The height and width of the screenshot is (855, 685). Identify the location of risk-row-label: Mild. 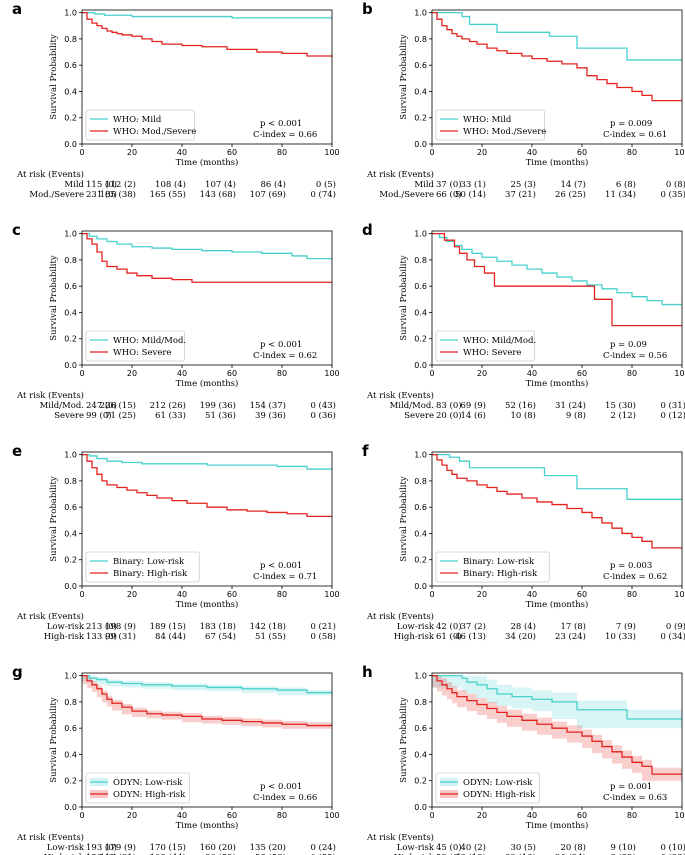
(74, 185).